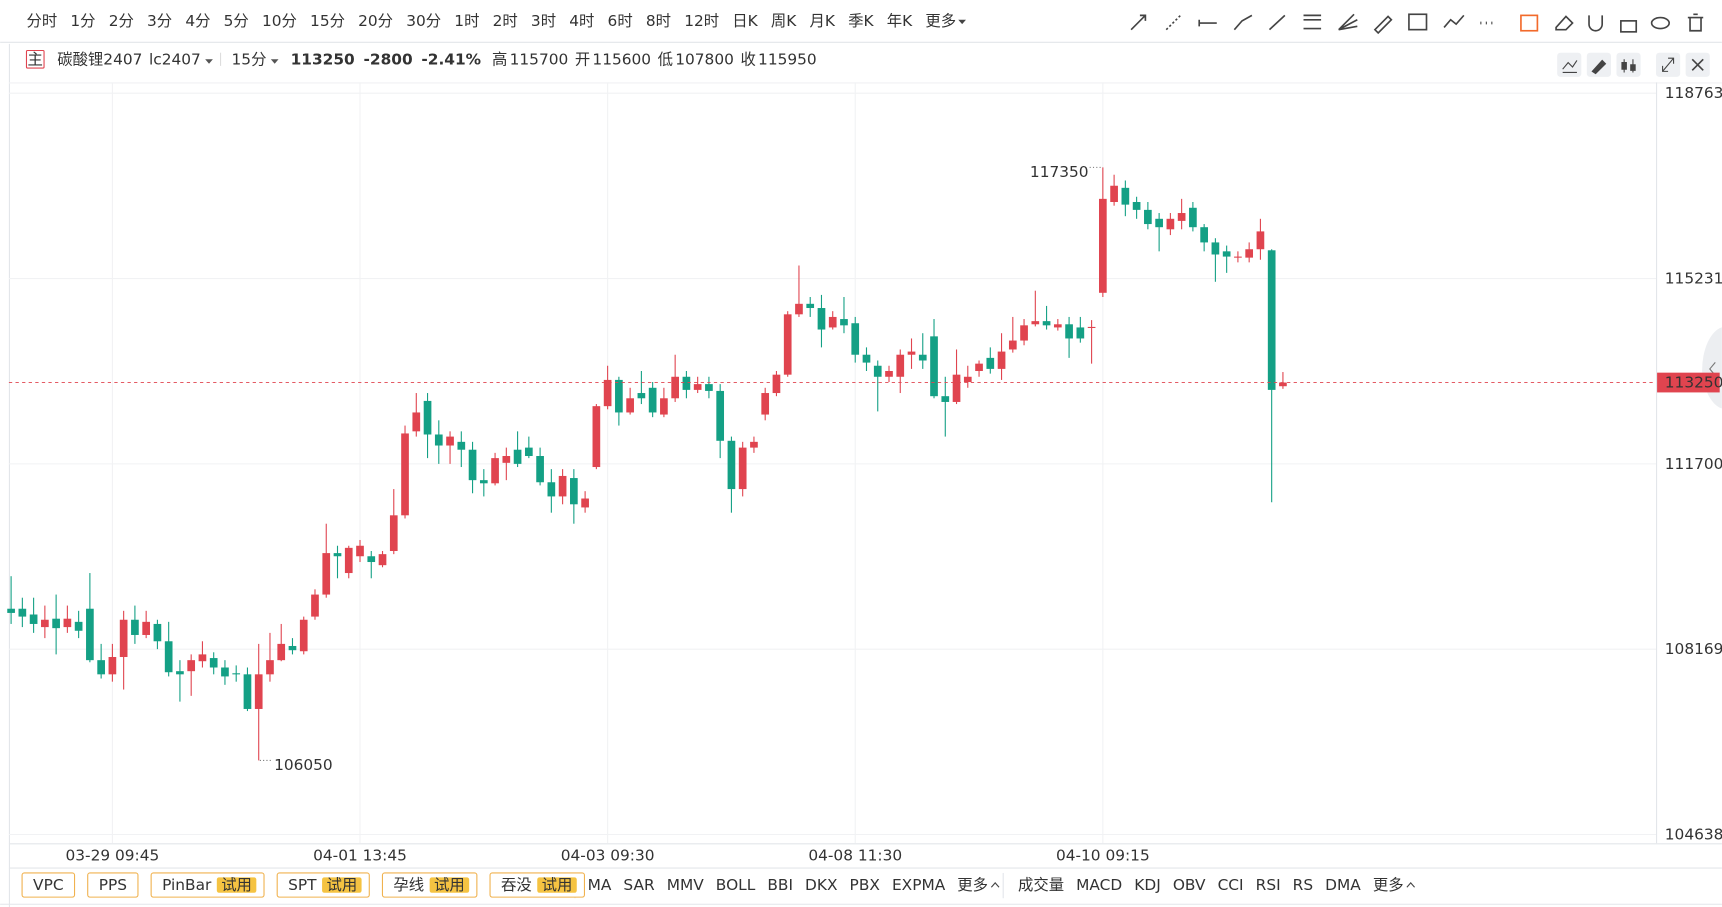 The height and width of the screenshot is (907, 1722). Describe the element at coordinates (505, 21) in the screenshot. I see `period-tab: 2时` at that location.